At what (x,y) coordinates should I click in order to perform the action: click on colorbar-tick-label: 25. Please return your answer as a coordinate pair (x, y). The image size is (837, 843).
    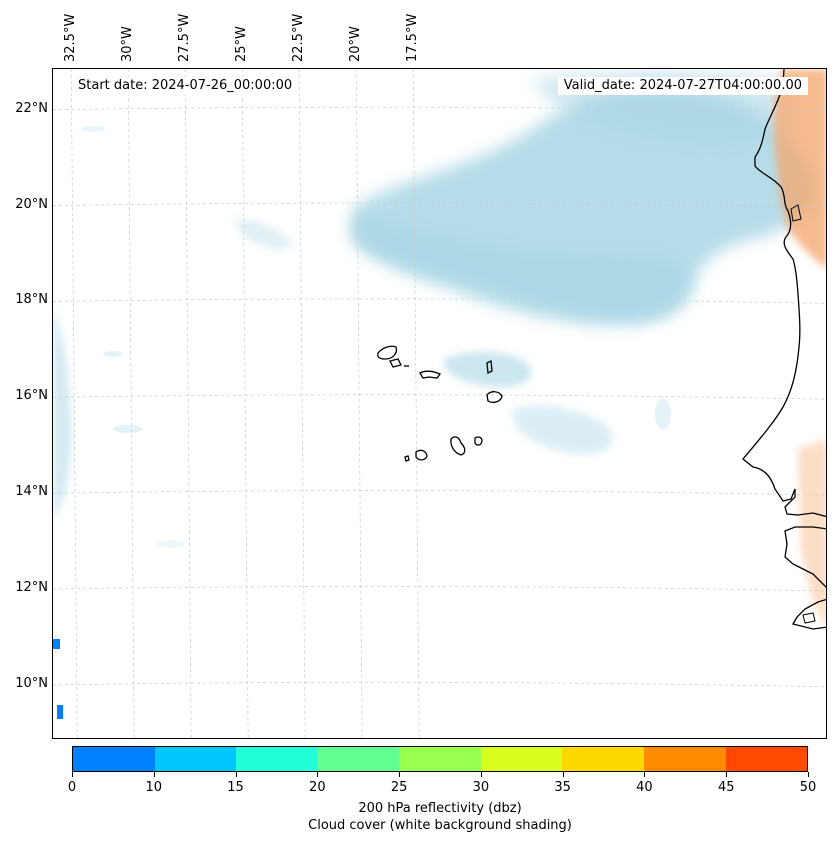
    Looking at the image, I should click on (399, 787).